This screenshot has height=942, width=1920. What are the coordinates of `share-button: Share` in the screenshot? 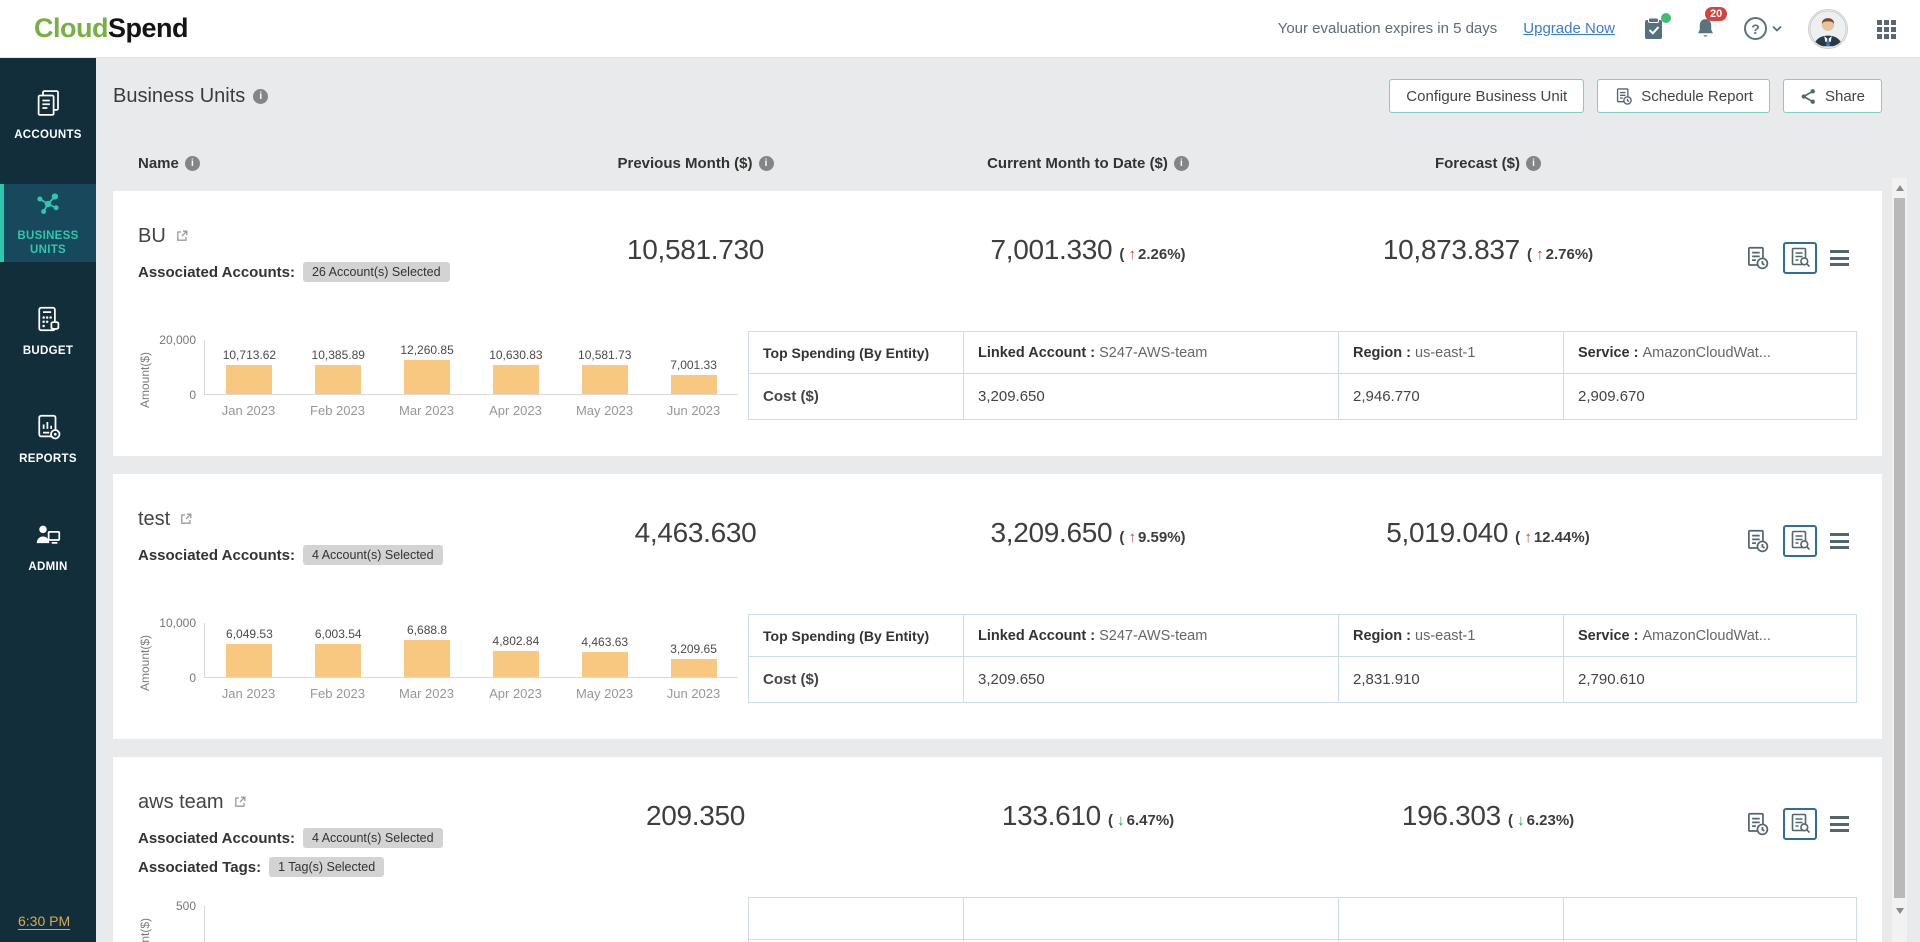 It's located at (1832, 96).